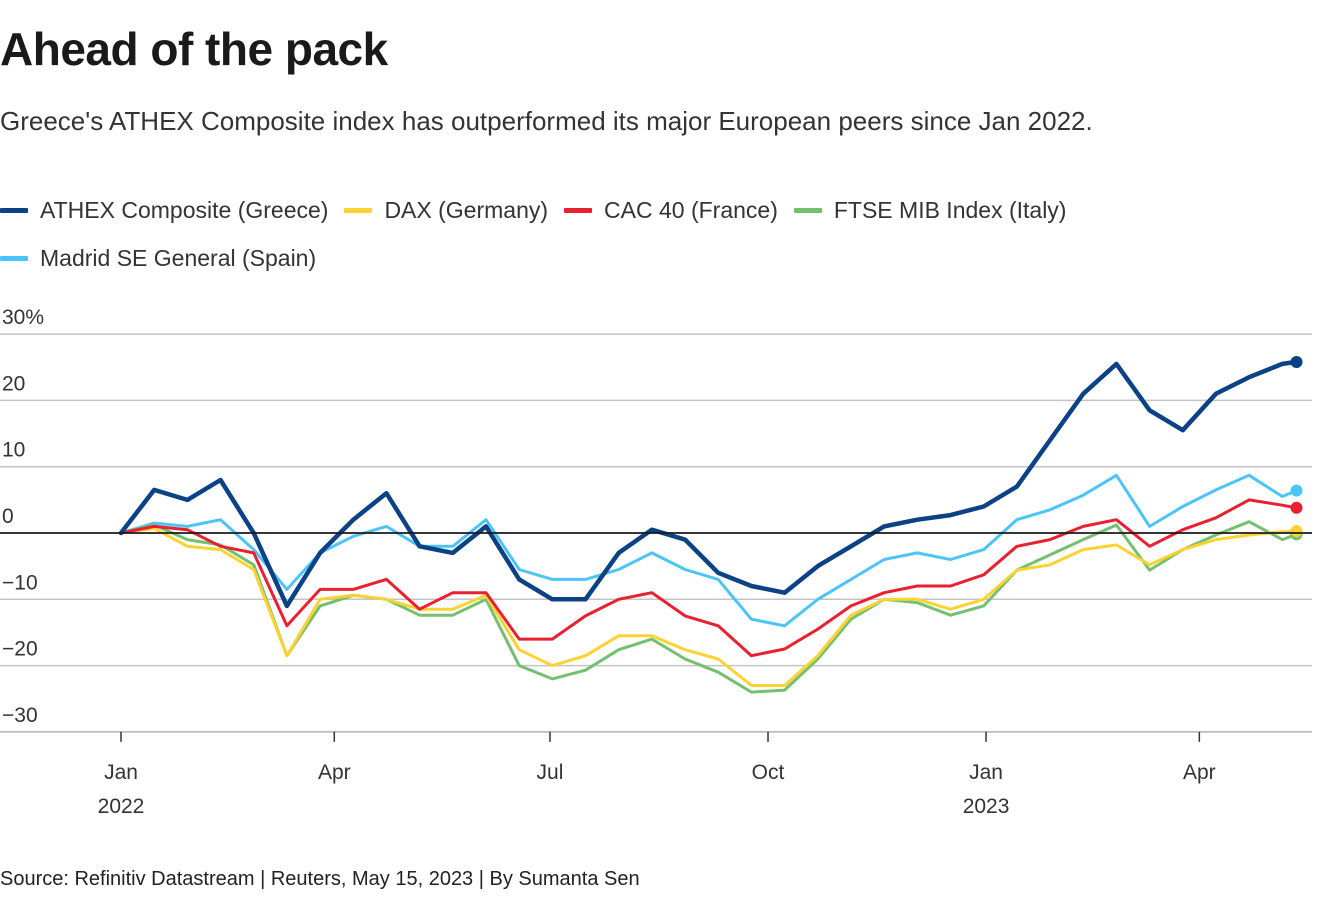 This screenshot has height=900, width=1318. I want to click on y-tick-label: −20, so click(20, 649).